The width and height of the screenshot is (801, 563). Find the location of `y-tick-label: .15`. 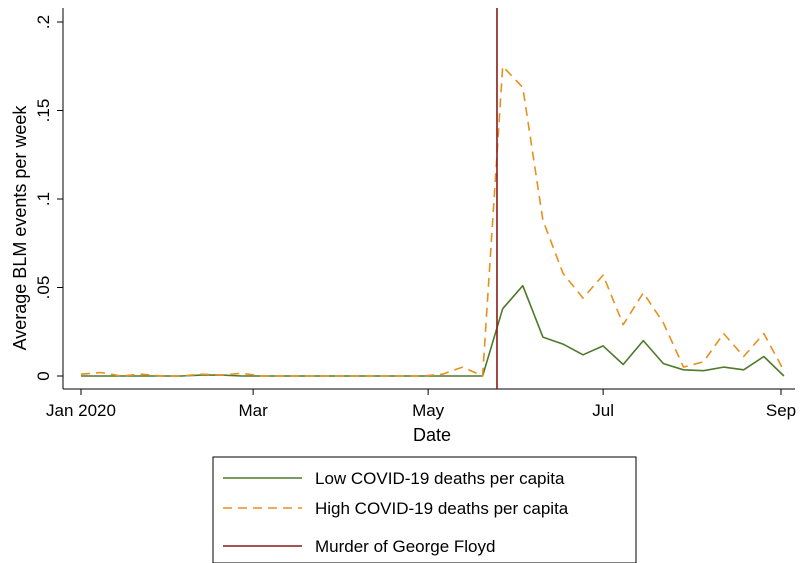

y-tick-label: .15 is located at coordinates (43, 111).